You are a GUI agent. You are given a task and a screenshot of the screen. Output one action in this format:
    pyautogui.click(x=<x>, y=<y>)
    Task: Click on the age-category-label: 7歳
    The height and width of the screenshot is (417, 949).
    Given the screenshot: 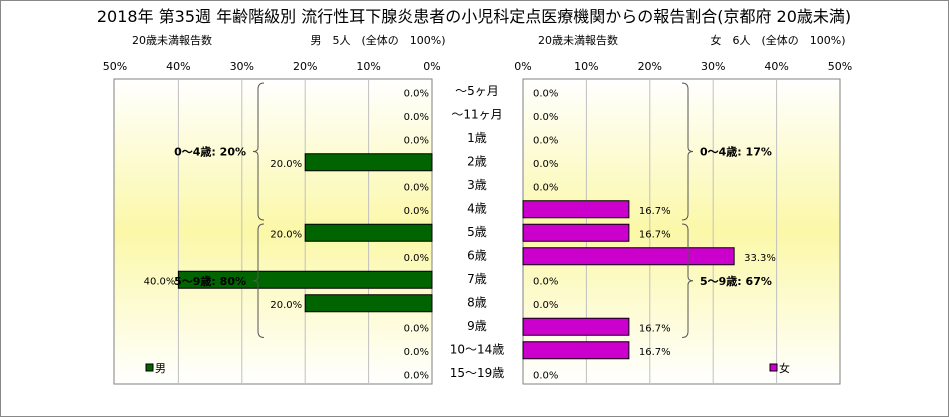 What is the action you would take?
    pyautogui.click(x=477, y=279)
    